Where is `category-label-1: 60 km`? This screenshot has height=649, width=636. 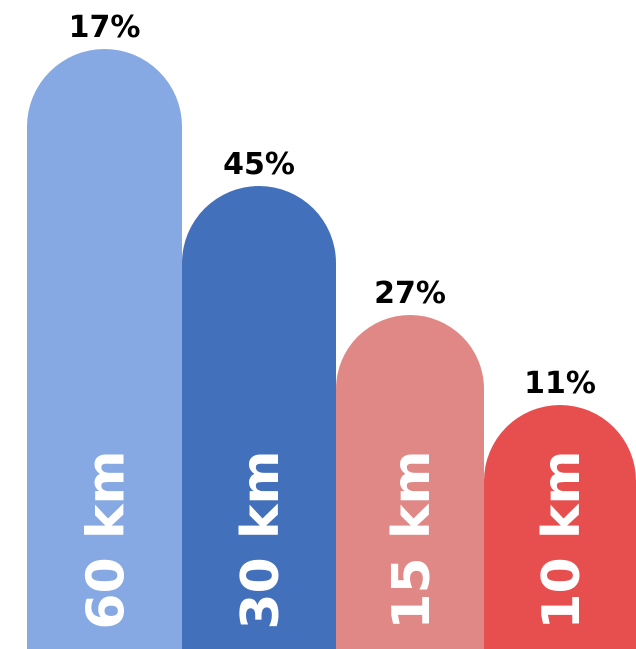
category-label-1: 60 km is located at coordinates (107, 539).